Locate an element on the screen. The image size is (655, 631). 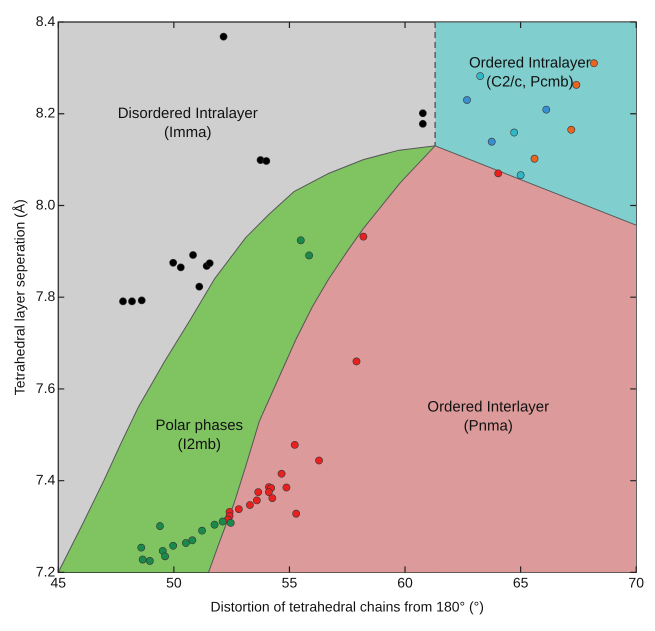
x-tick-label: 60 is located at coordinates (405, 582).